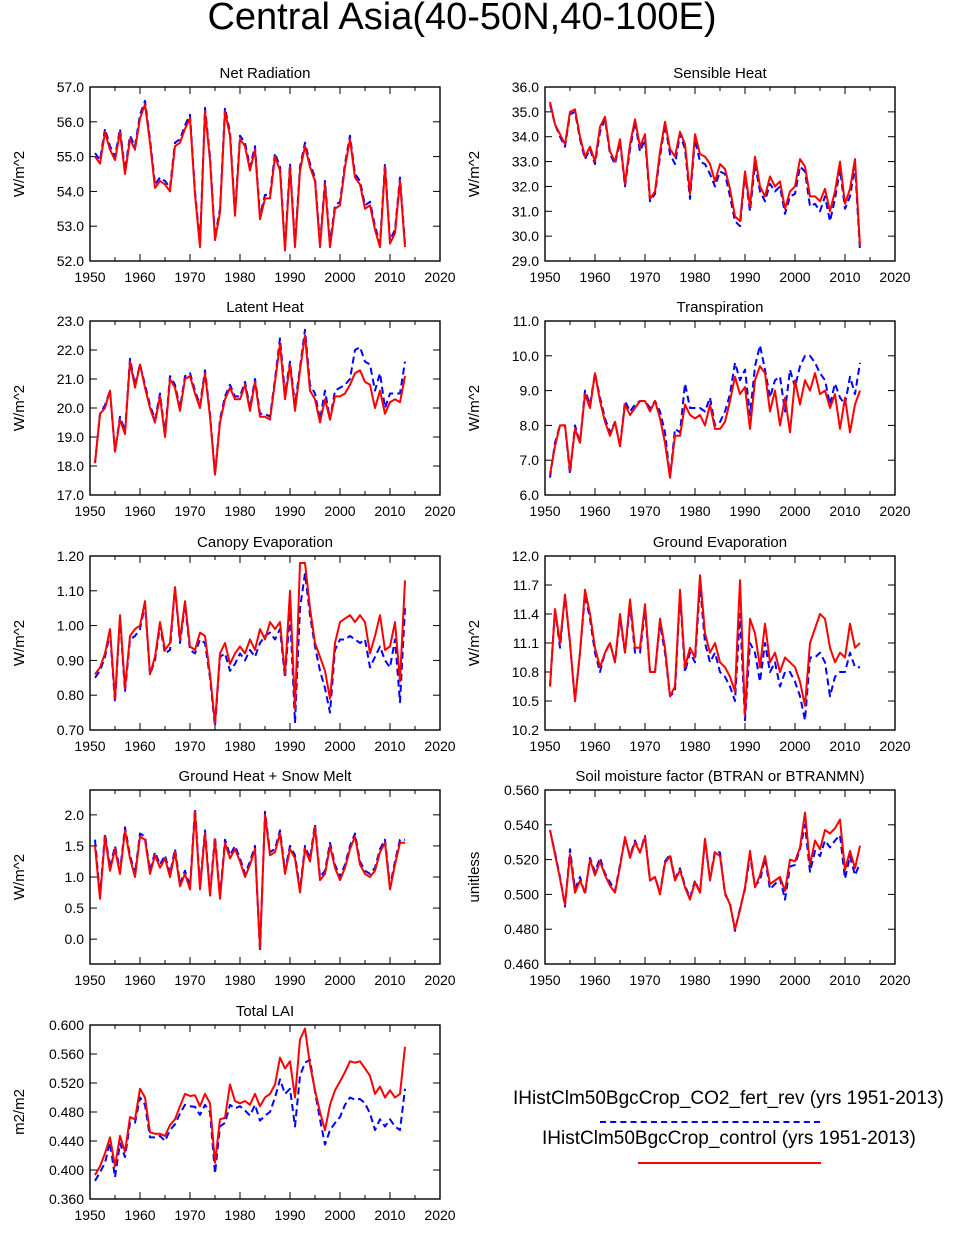  Describe the element at coordinates (70, 321) in the screenshot. I see `y-tick-label: 23.0` at that location.